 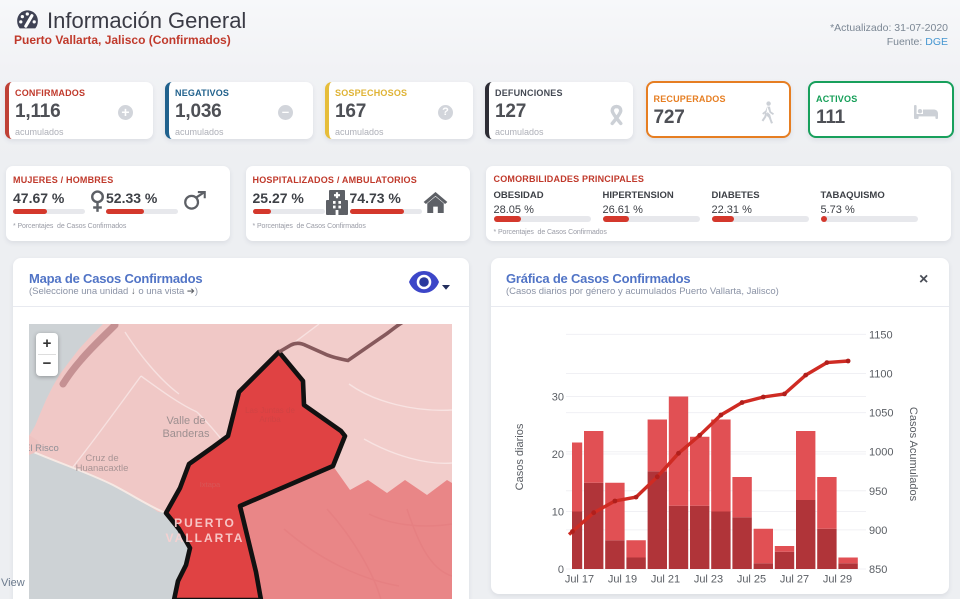 I want to click on svg-text: Las Juntas de, so click(x=270, y=410).